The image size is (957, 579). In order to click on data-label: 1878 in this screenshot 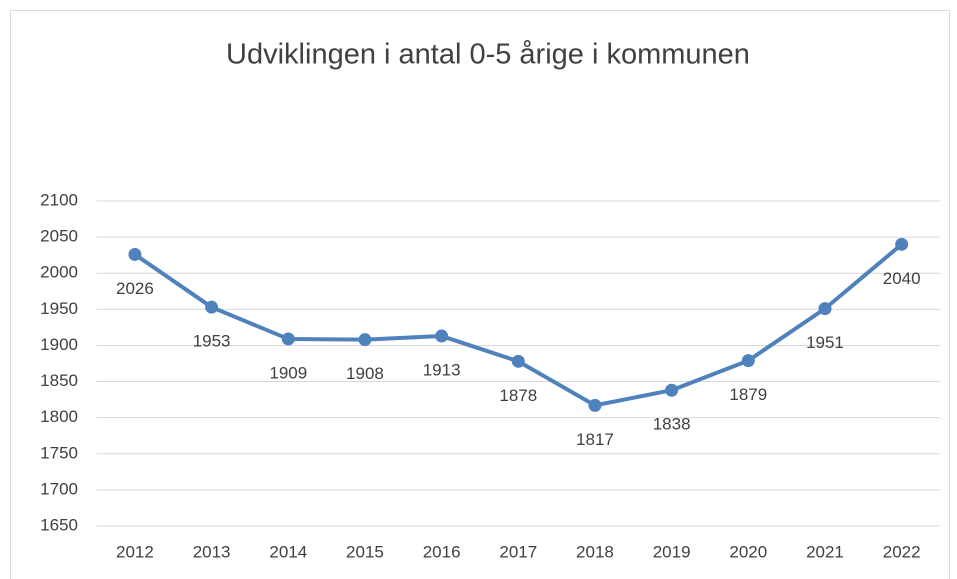, I will do `click(518, 395)`.